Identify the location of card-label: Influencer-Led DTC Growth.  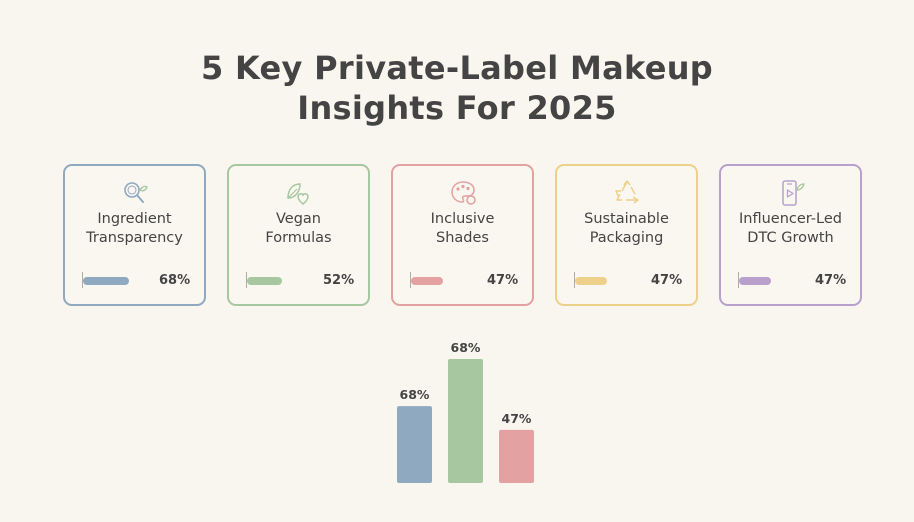
(790, 228).